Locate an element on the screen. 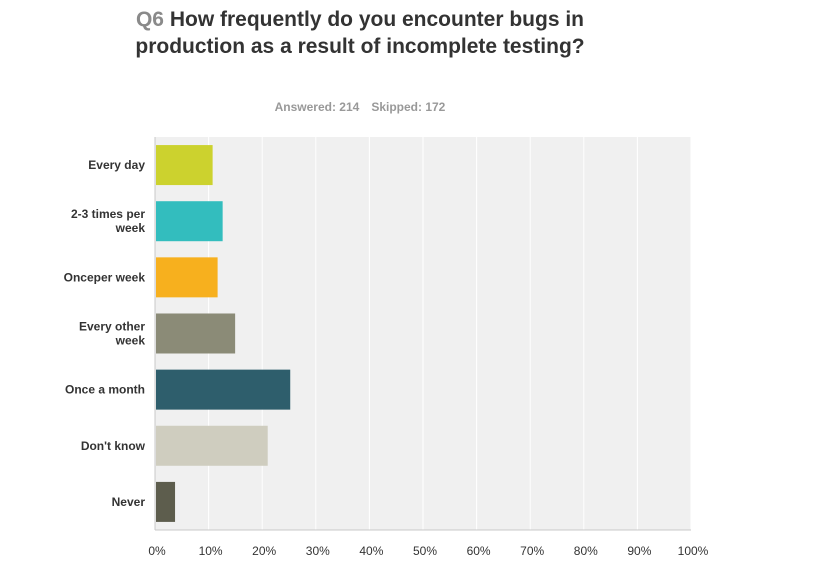  category-label: Every other is located at coordinates (112, 326).